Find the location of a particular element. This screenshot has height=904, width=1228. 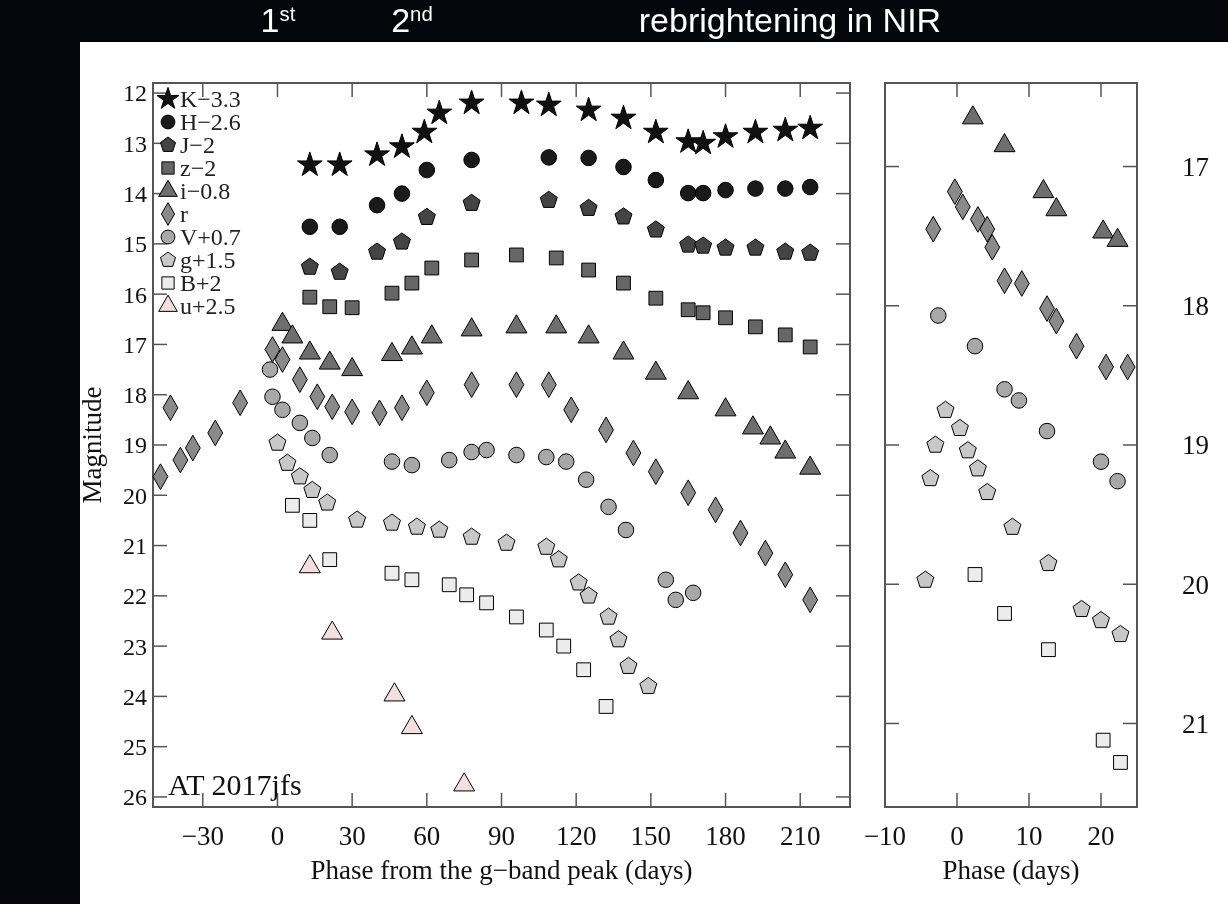

x-tick-label: 180 is located at coordinates (725, 836).